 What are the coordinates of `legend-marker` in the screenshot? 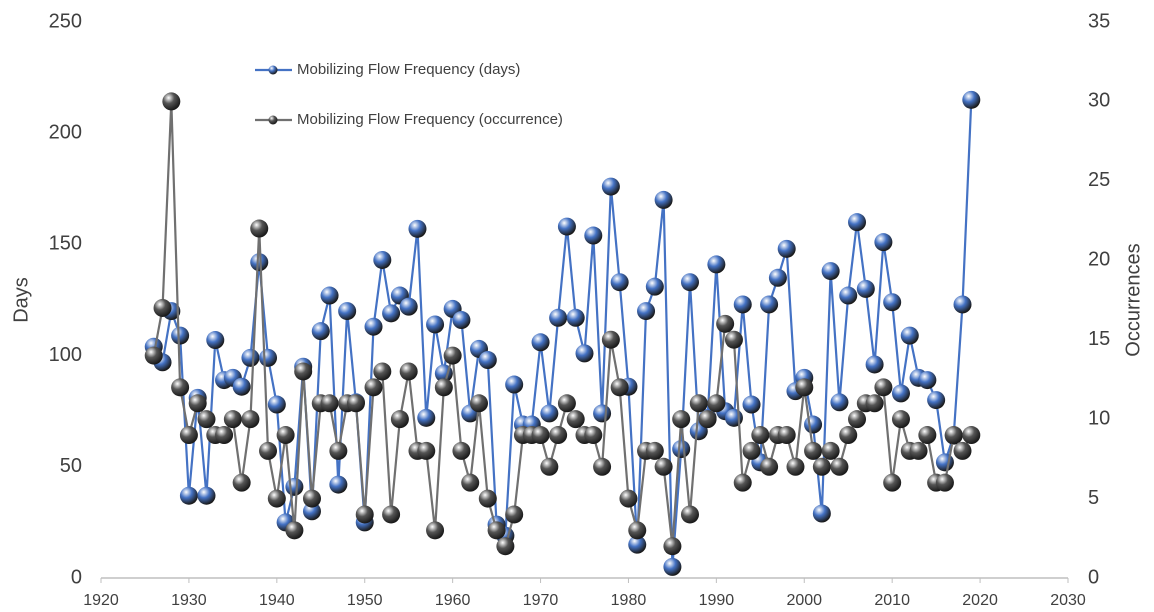 It's located at (273, 70).